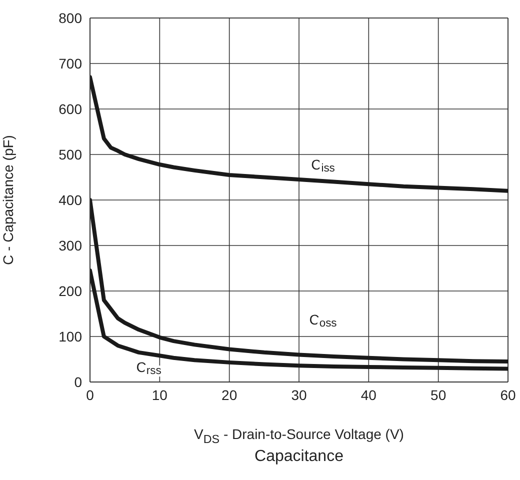 Image resolution: width=520 pixels, height=480 pixels. What do you see at coordinates (230, 394) in the screenshot?
I see `x-tick-label: 20` at bounding box center [230, 394].